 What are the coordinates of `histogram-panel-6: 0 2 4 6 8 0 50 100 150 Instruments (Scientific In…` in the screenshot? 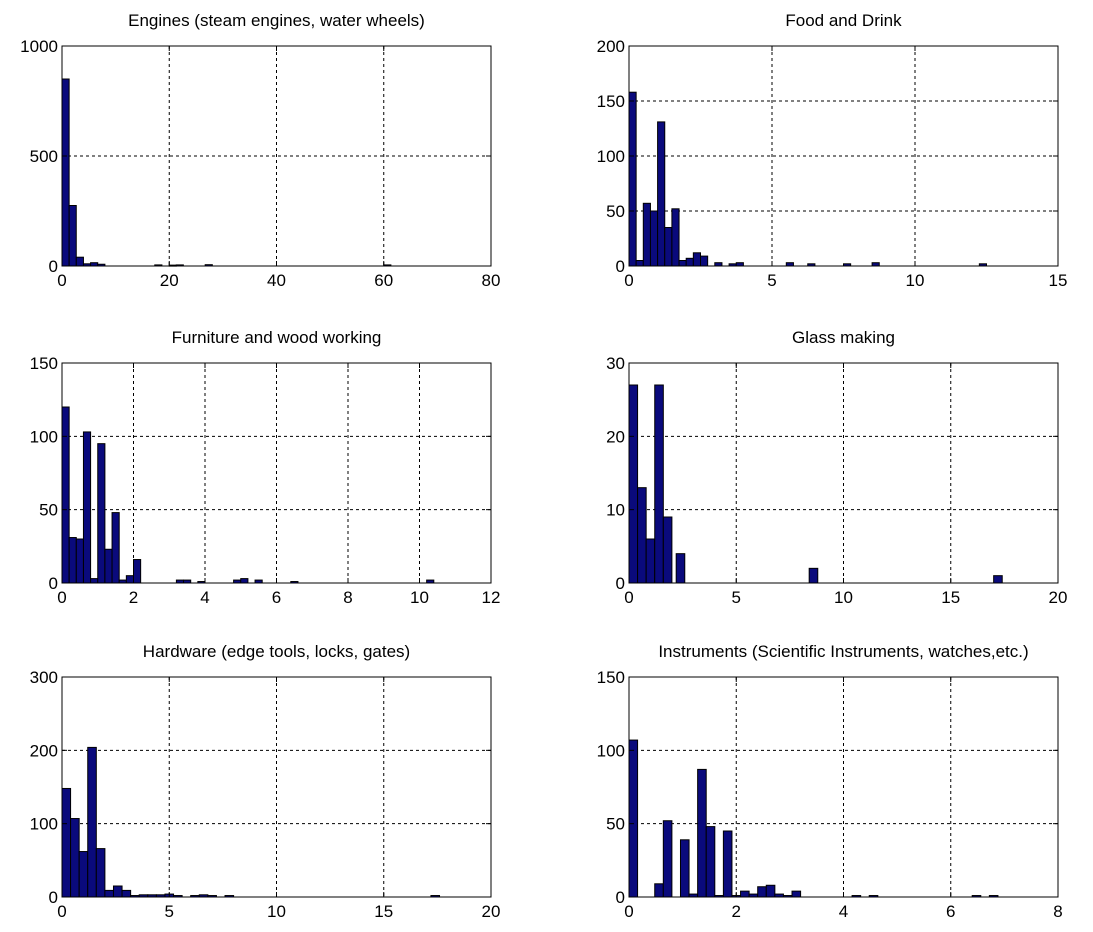 It's located at (830, 781).